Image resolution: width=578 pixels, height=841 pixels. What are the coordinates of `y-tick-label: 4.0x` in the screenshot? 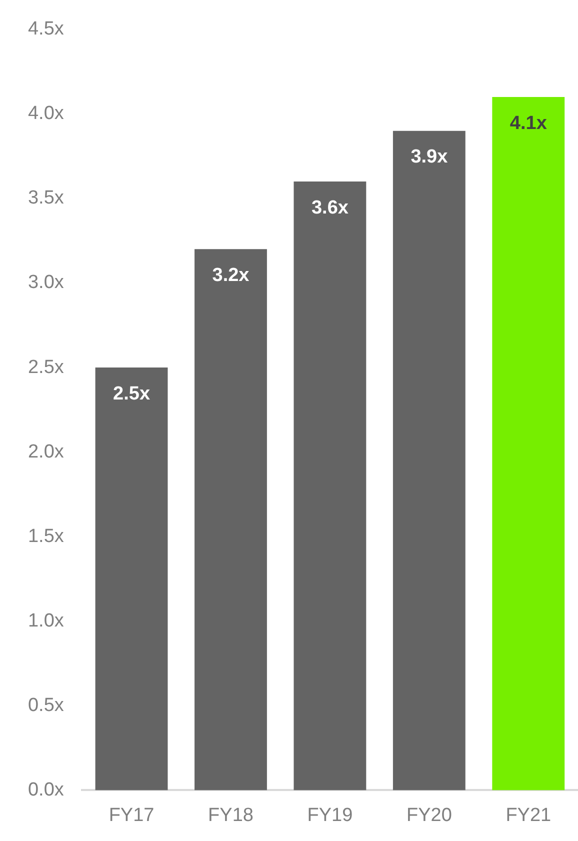 It's located at (46, 113).